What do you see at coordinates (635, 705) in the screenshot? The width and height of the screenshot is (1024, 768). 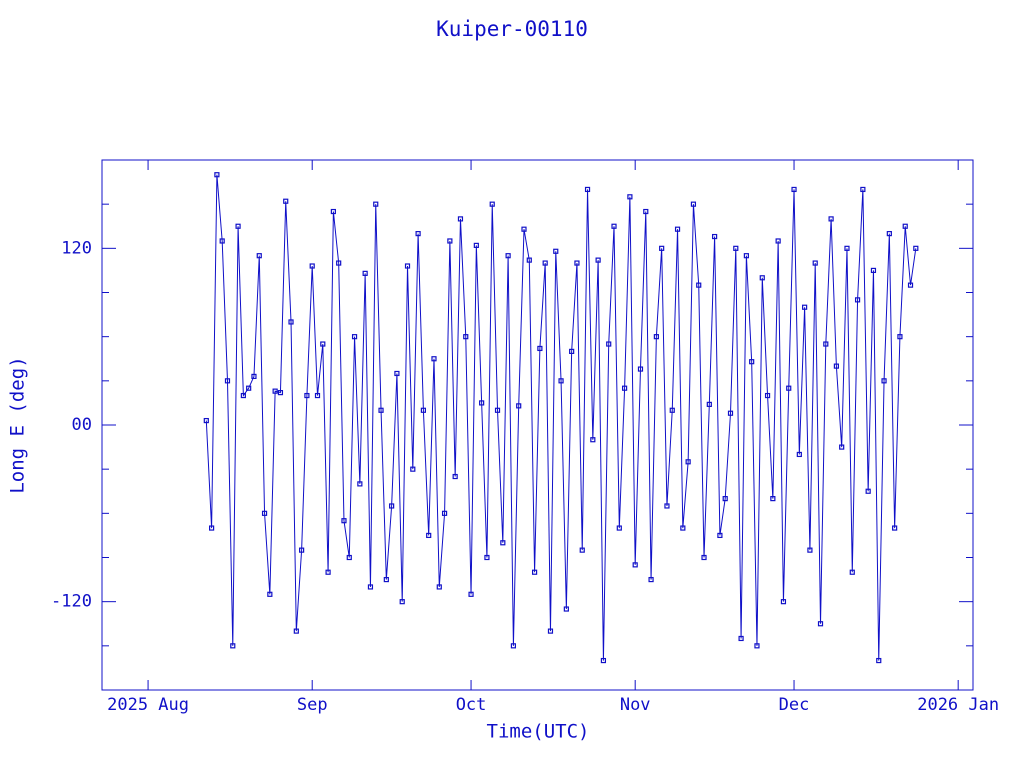 I see `x-tick-label: Nov` at bounding box center [635, 705].